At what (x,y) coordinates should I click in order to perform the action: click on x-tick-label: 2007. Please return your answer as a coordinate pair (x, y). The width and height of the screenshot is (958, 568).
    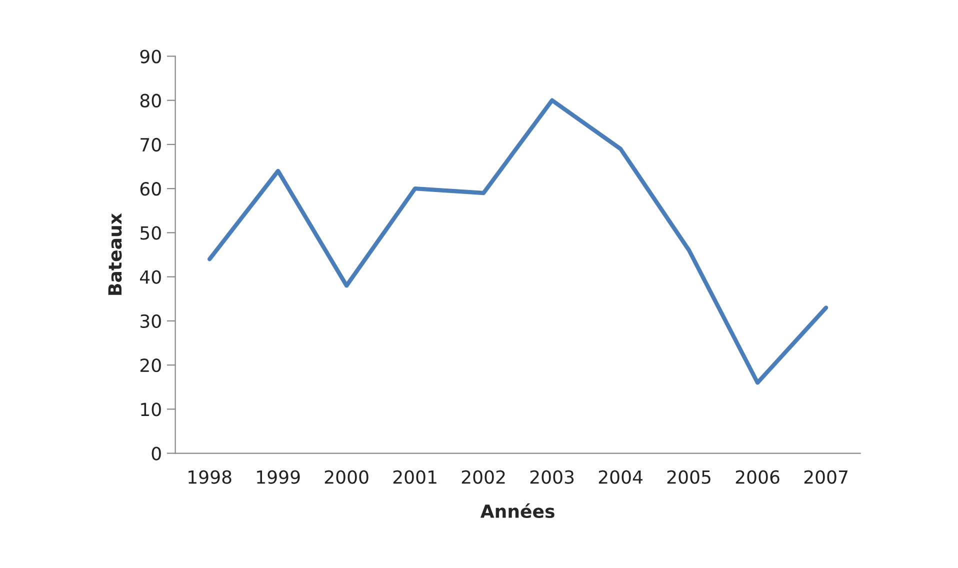
    Looking at the image, I should click on (826, 477).